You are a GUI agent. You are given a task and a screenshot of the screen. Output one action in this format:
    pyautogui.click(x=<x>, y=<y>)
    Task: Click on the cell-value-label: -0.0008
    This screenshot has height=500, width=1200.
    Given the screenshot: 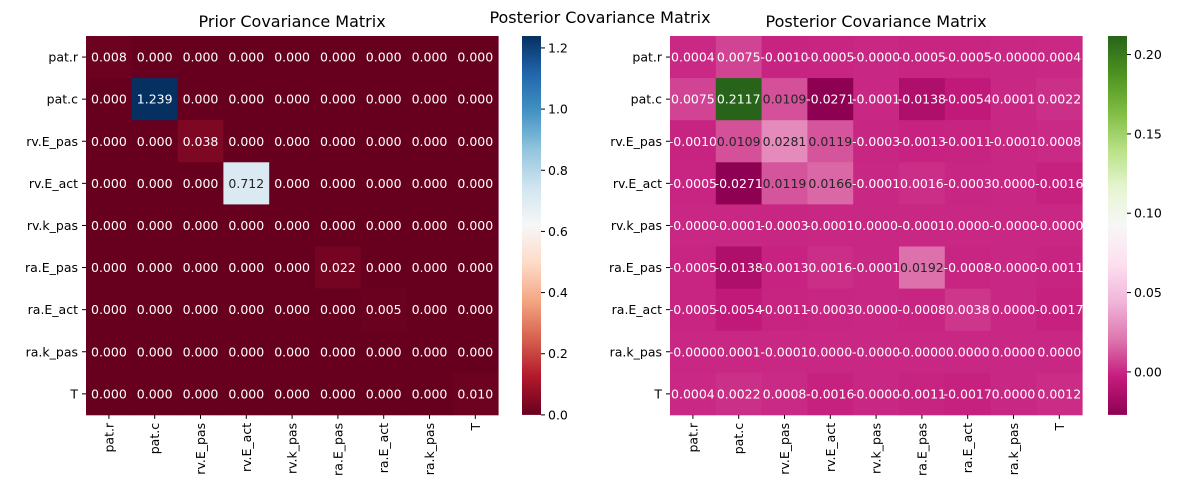 What is the action you would take?
    pyautogui.click(x=922, y=309)
    